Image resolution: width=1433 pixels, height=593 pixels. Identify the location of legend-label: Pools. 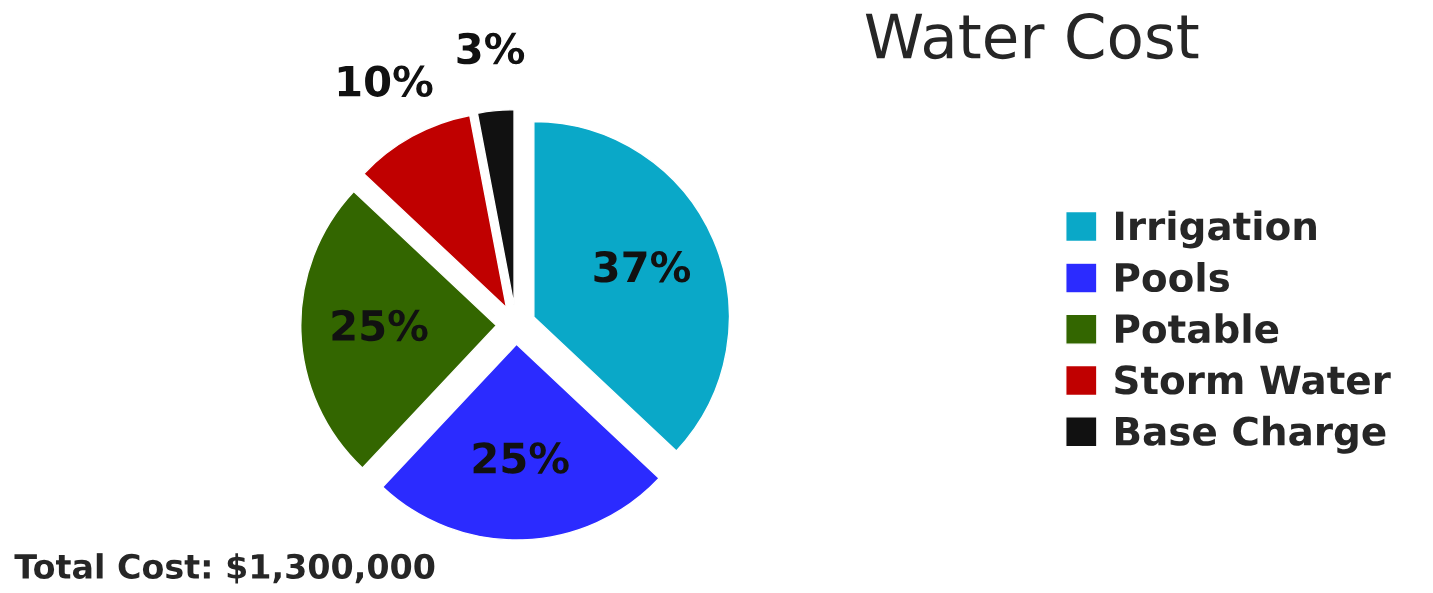
(1172, 277).